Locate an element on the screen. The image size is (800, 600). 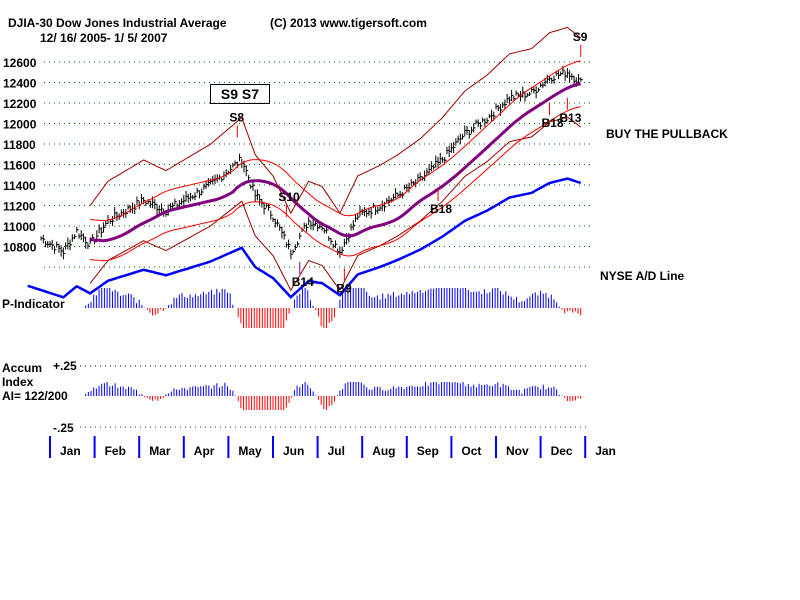
signal-label-b14: B14 is located at coordinates (303, 282).